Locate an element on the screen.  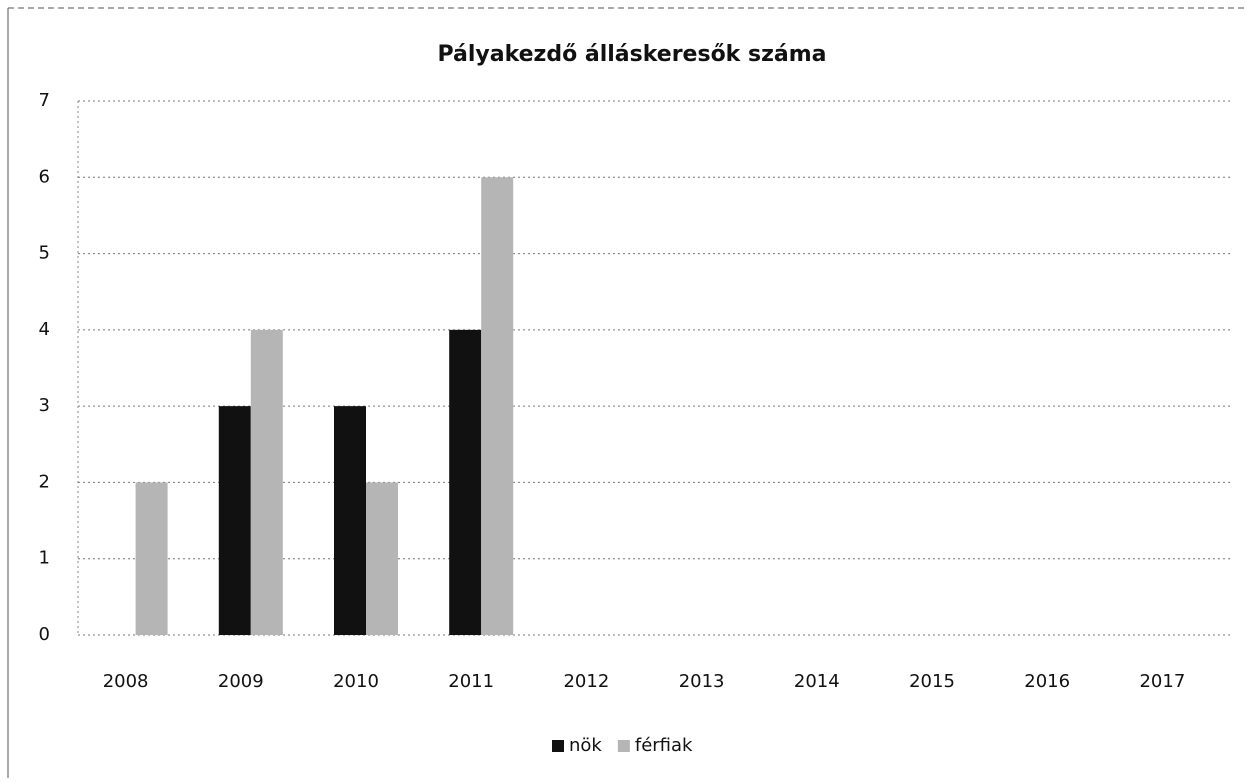
y-tick-label: 4 is located at coordinates (44, 329).